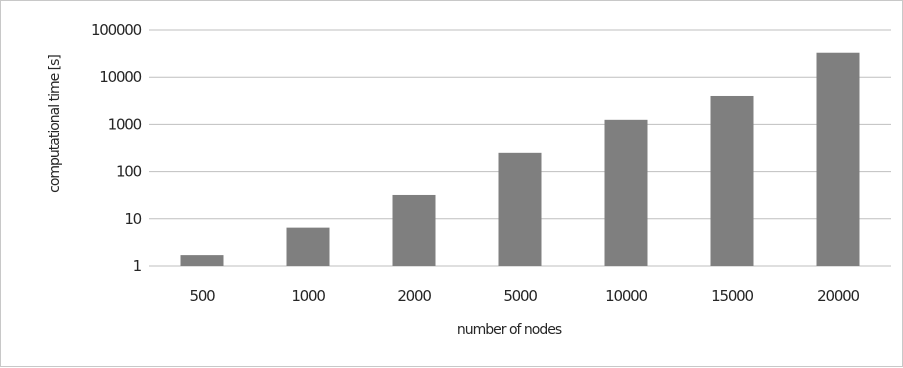 This screenshot has width=903, height=368. I want to click on x-axis-title: number of nodes, so click(509, 330).